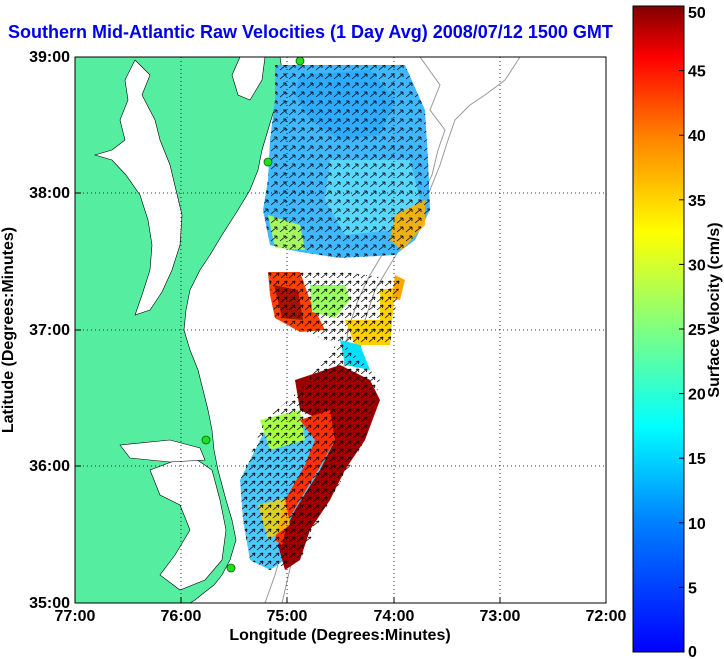  Describe the element at coordinates (697, 136) in the screenshot. I see `colorbar-tick-label: 40` at that location.